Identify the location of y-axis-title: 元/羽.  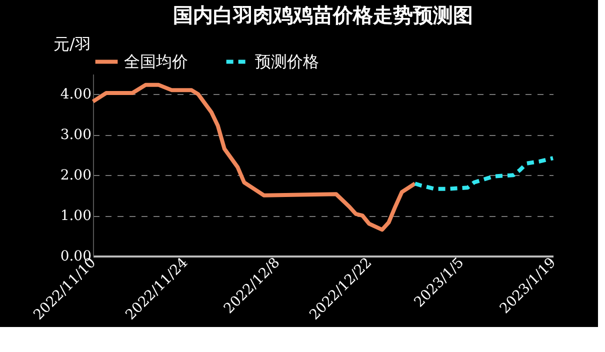
(72, 44).